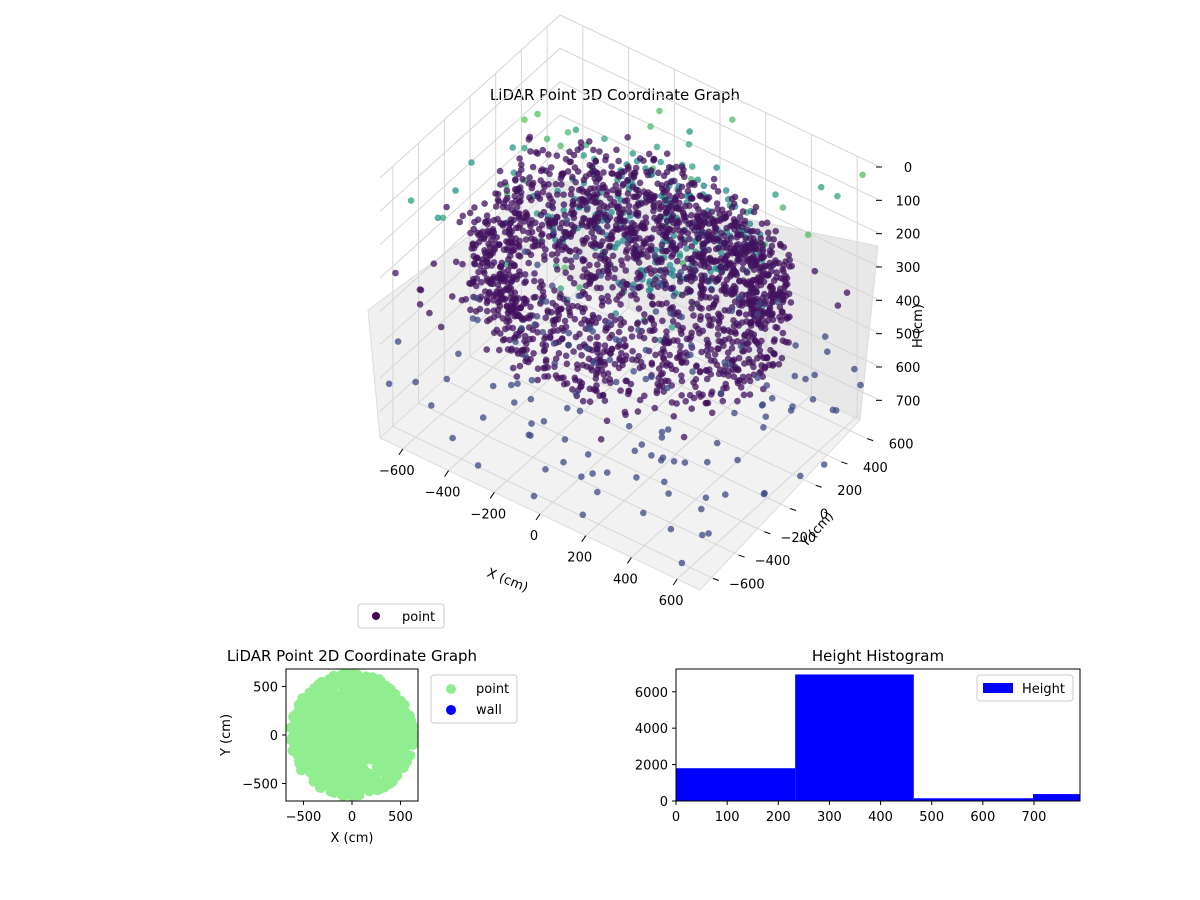  I want to click on grid-line-floor-y, so click(630, 432).